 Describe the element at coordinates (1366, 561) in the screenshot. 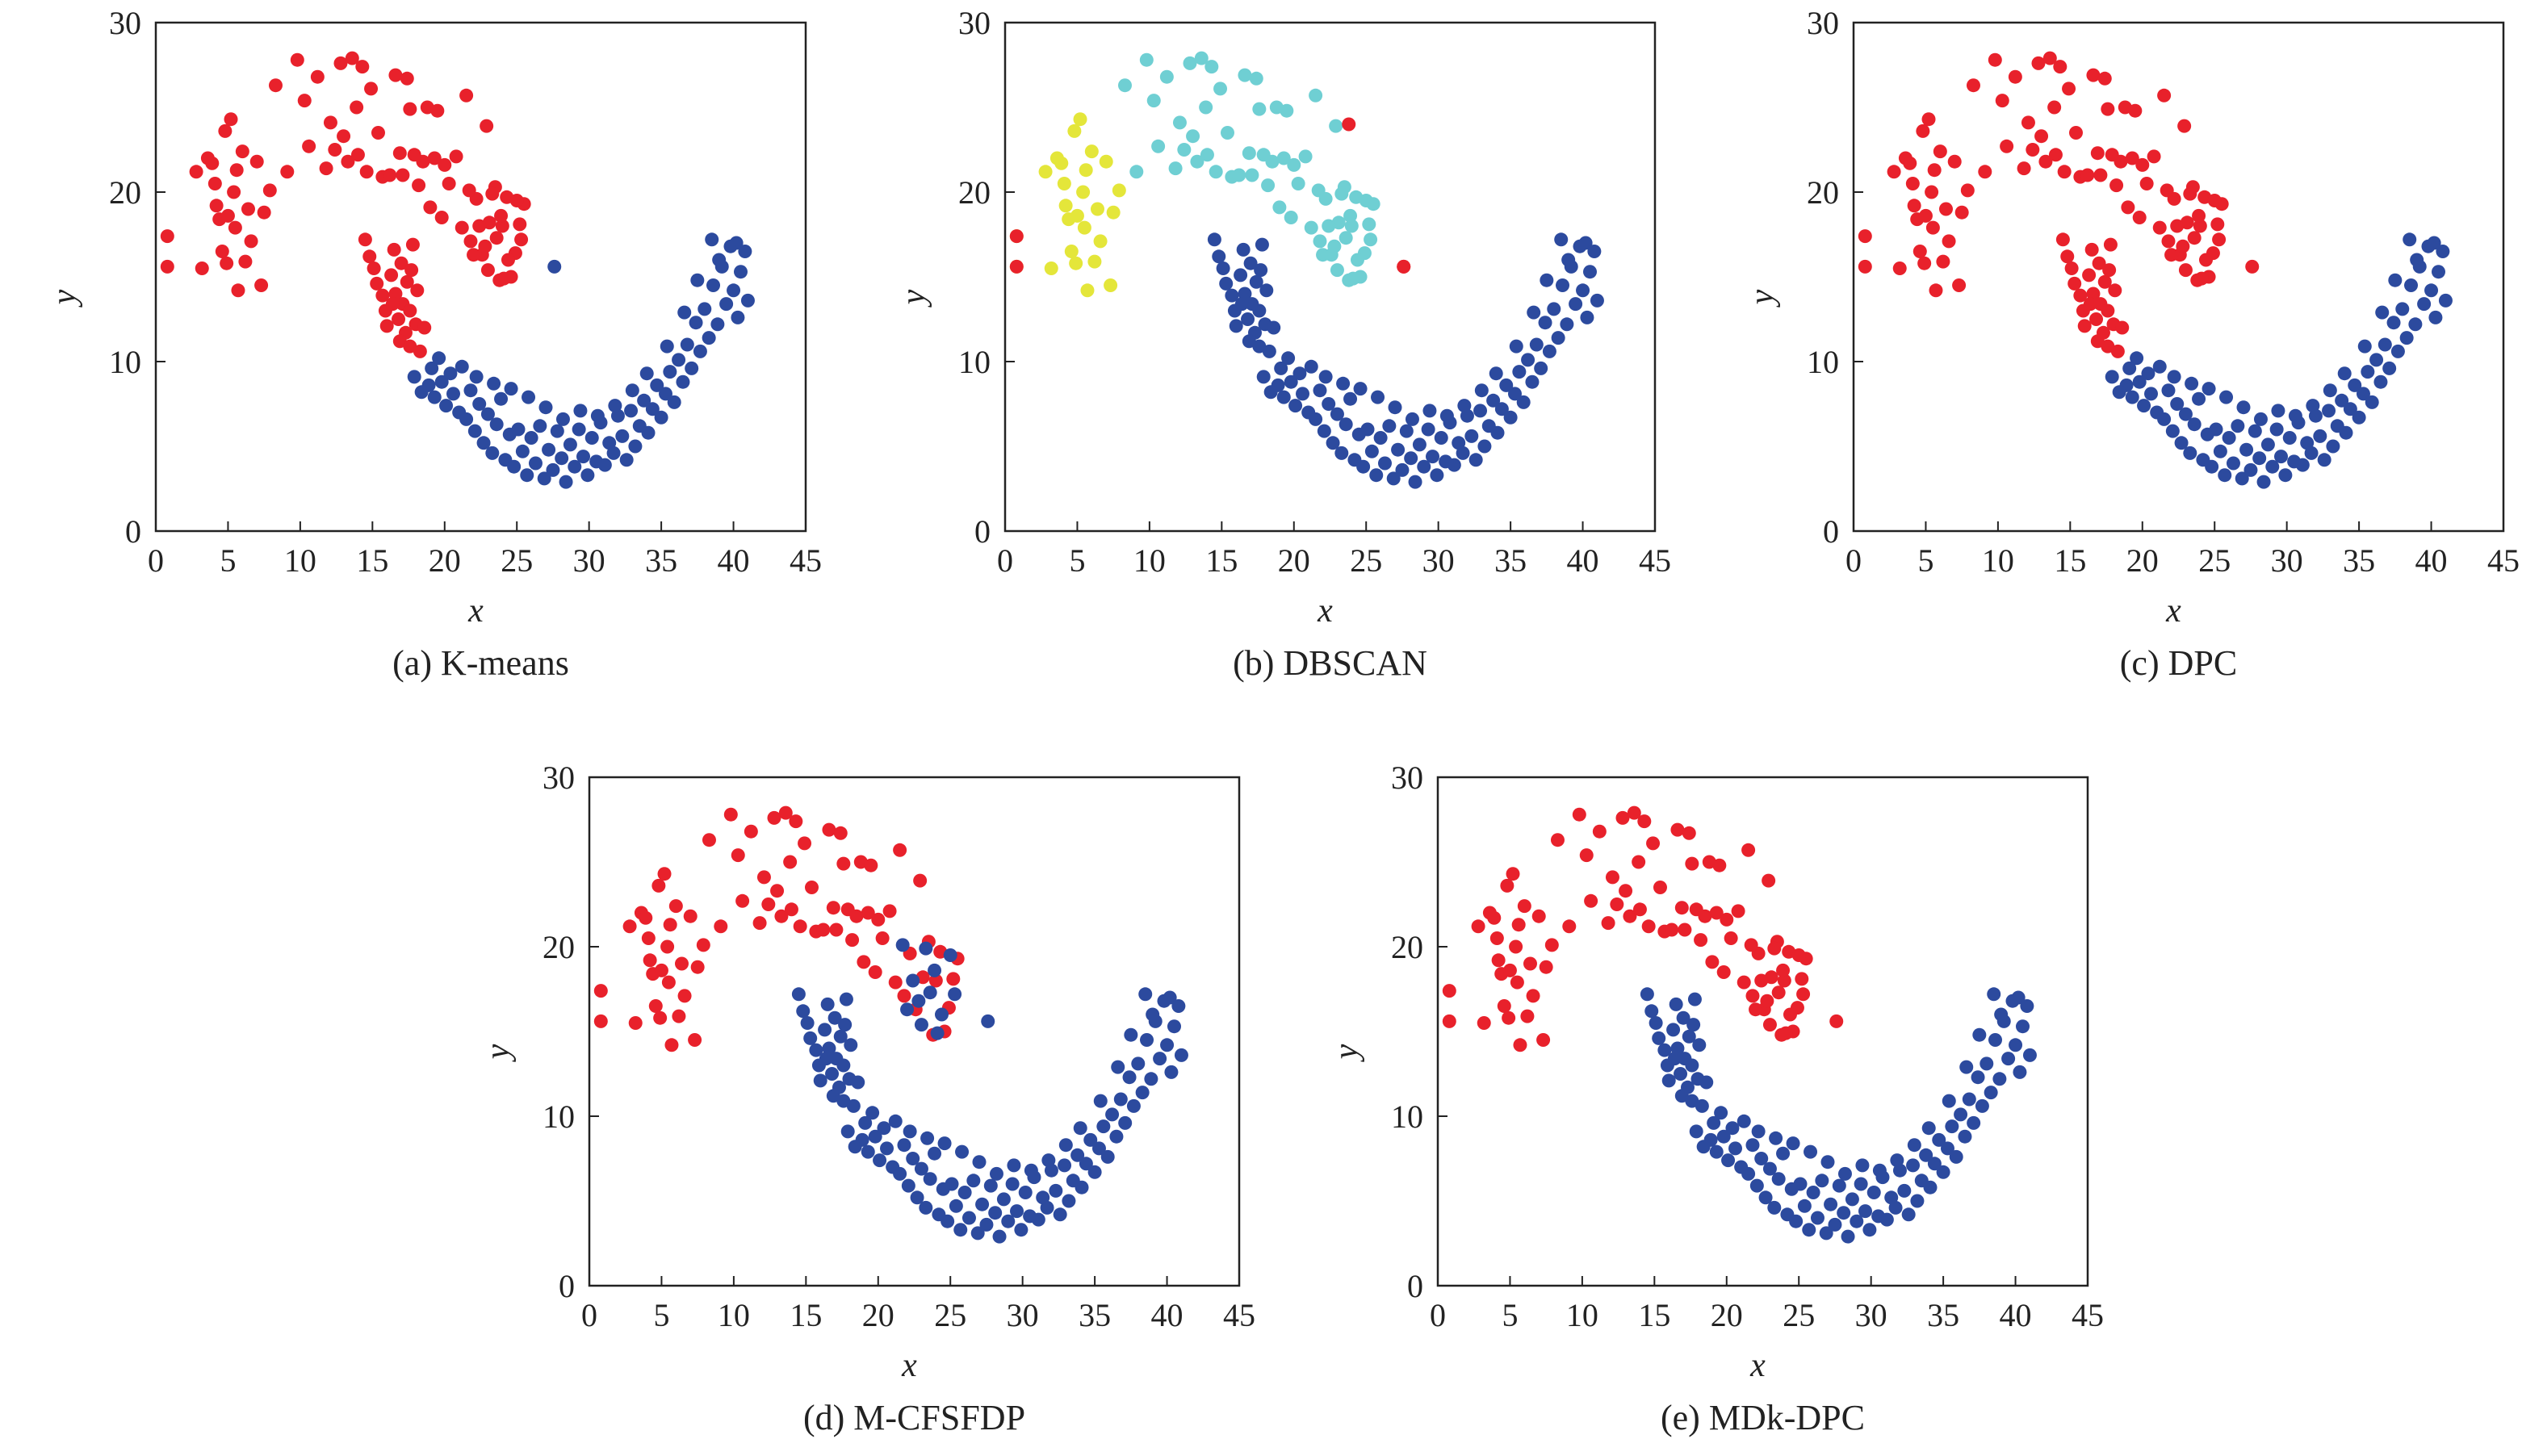

I see `x-tick-label: 25` at that location.